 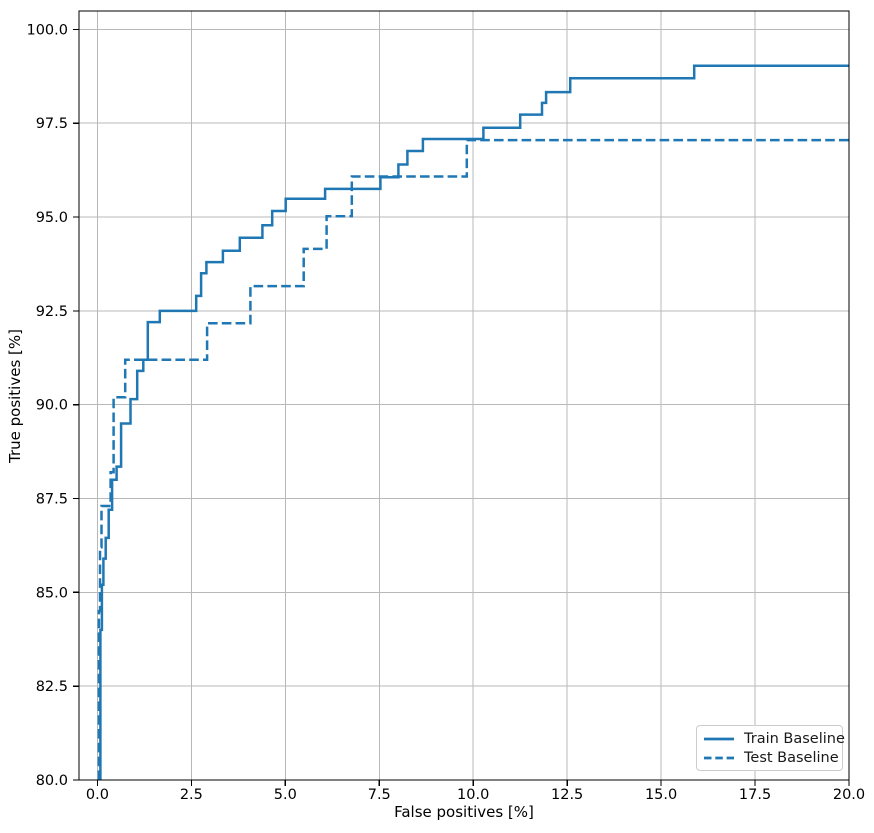 I want to click on y-tick-label: 82.5, so click(x=52, y=687).